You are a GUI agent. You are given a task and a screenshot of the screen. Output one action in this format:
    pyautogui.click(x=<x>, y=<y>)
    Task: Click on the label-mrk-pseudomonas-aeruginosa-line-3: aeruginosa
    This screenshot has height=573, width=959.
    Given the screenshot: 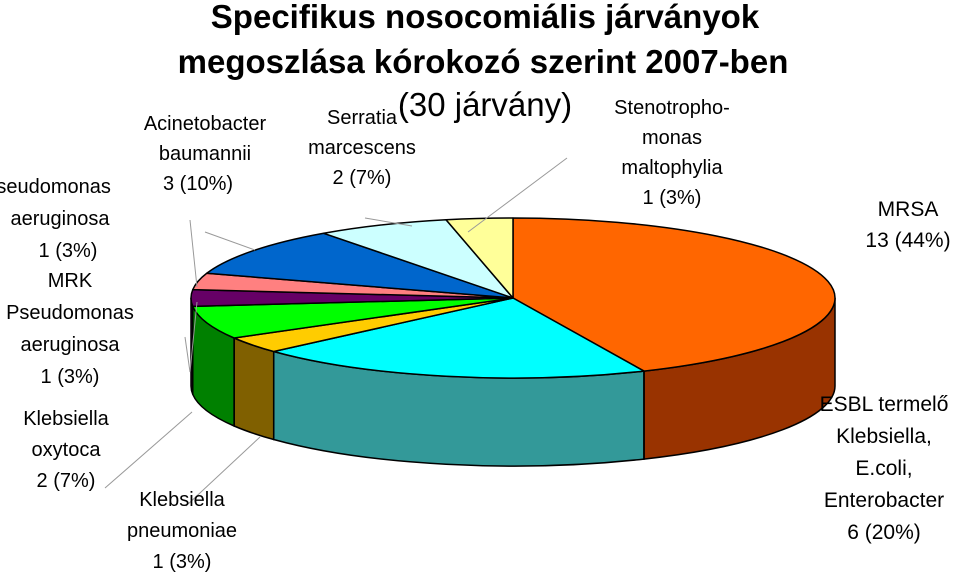 What is the action you would take?
    pyautogui.click(x=71, y=345)
    